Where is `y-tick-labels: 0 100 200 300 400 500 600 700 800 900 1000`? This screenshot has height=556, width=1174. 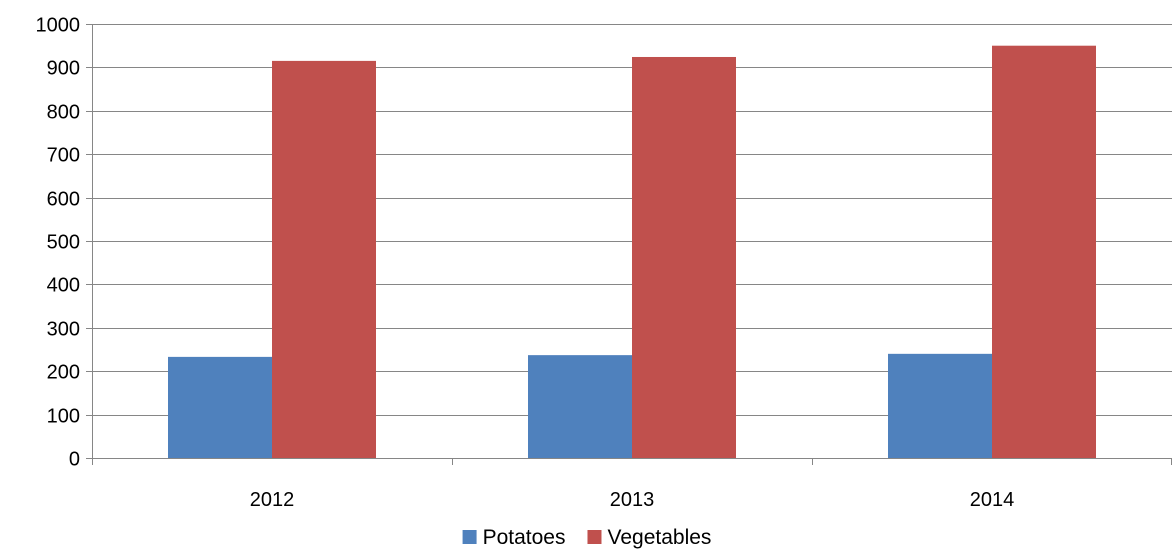
y-tick-labels: 0 100 200 300 400 500 600 700 800 900 1000 is located at coordinates (58, 243).